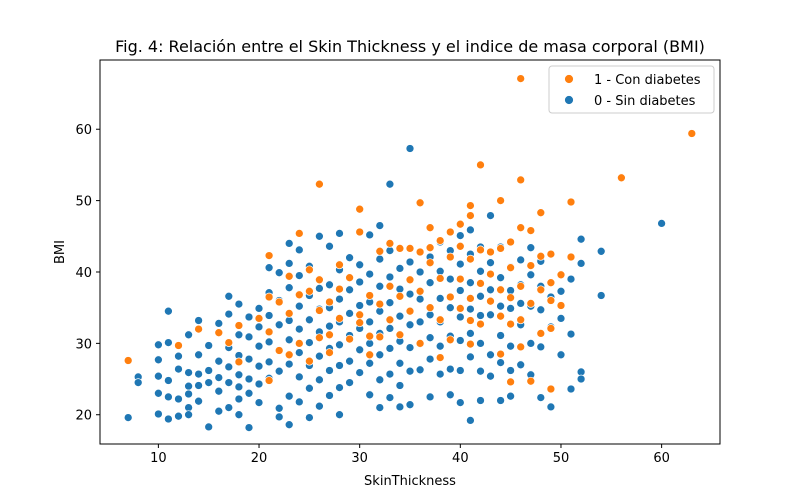 This screenshot has width=800, height=500. Describe the element at coordinates (569, 100) in the screenshot. I see `legend-marker-sin-diabetes` at that location.